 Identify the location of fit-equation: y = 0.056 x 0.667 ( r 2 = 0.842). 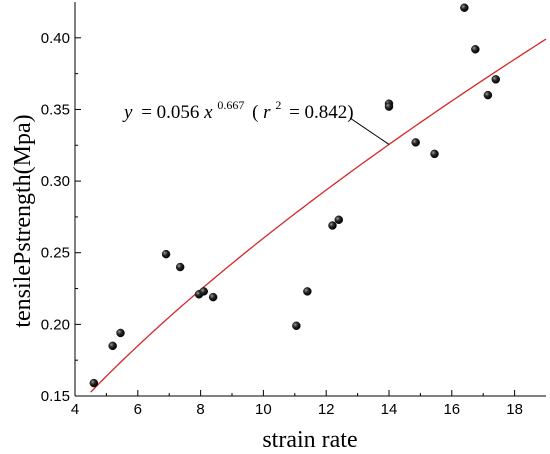
(238, 108).